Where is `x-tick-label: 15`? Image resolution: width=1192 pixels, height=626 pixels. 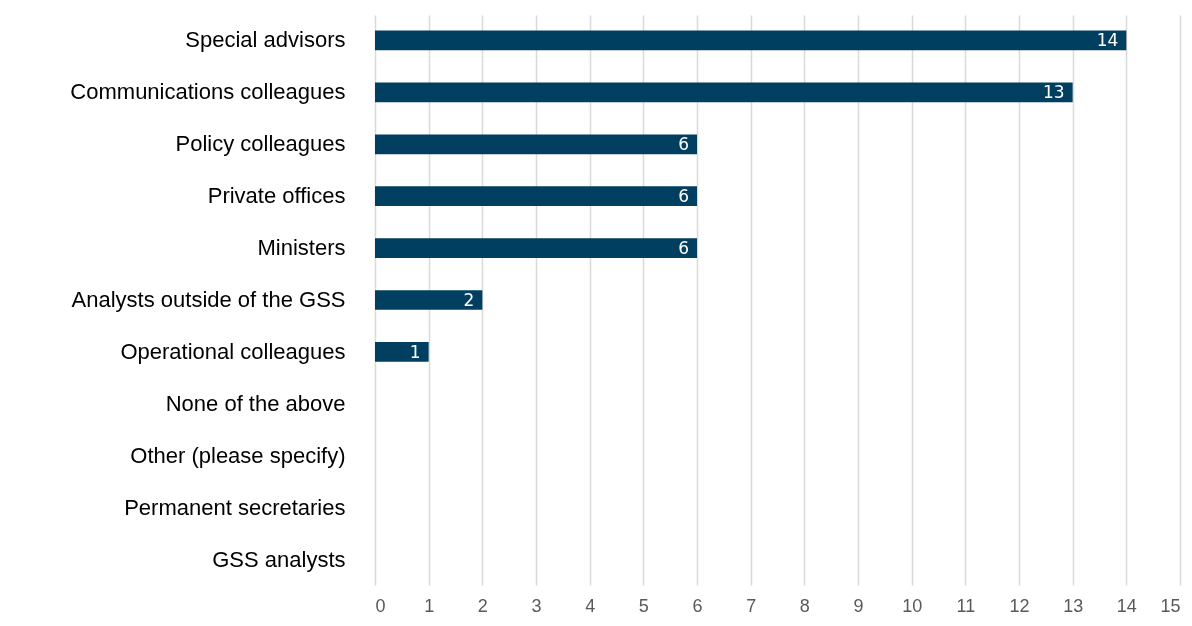 x-tick-label: 15 is located at coordinates (1170, 605).